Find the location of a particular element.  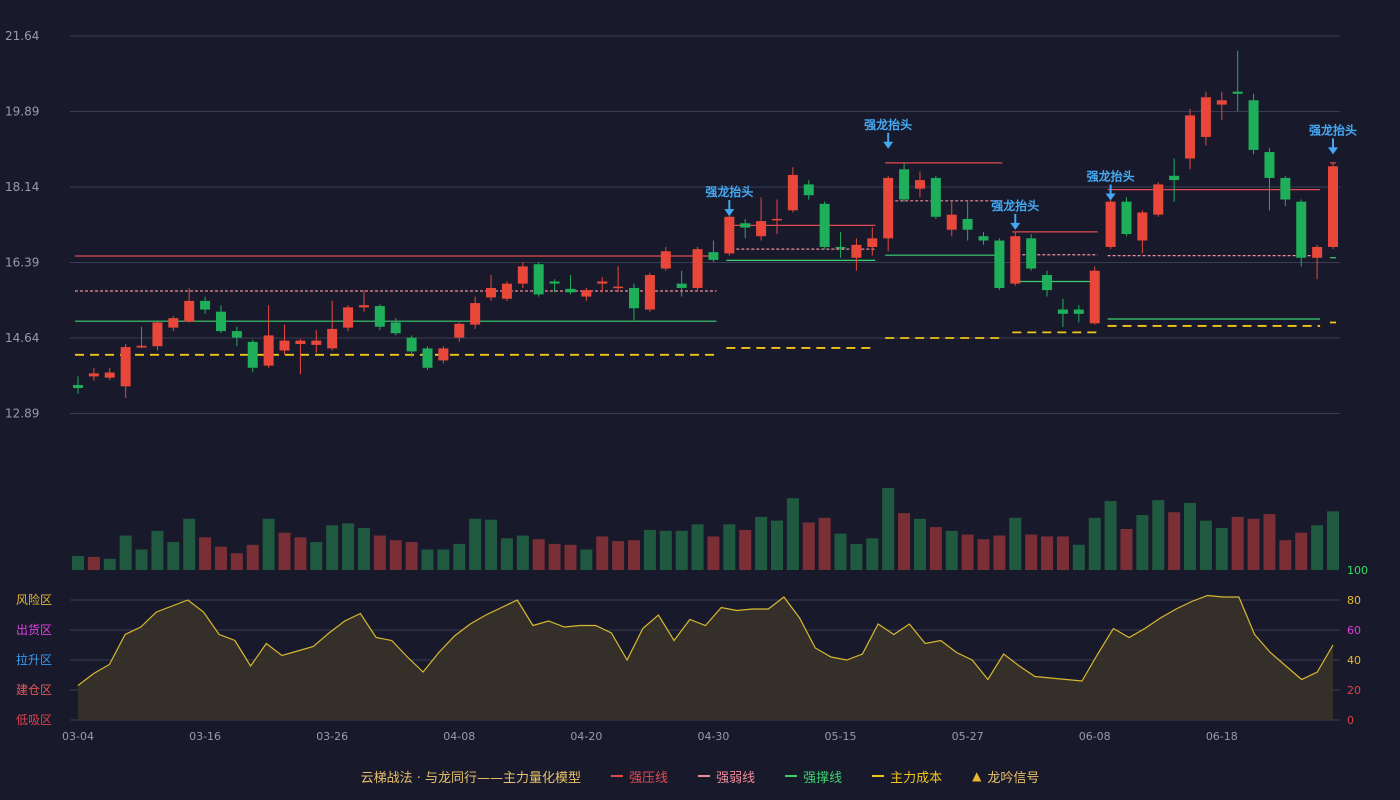

legend-label-support: 强撑线 is located at coordinates (823, 778).